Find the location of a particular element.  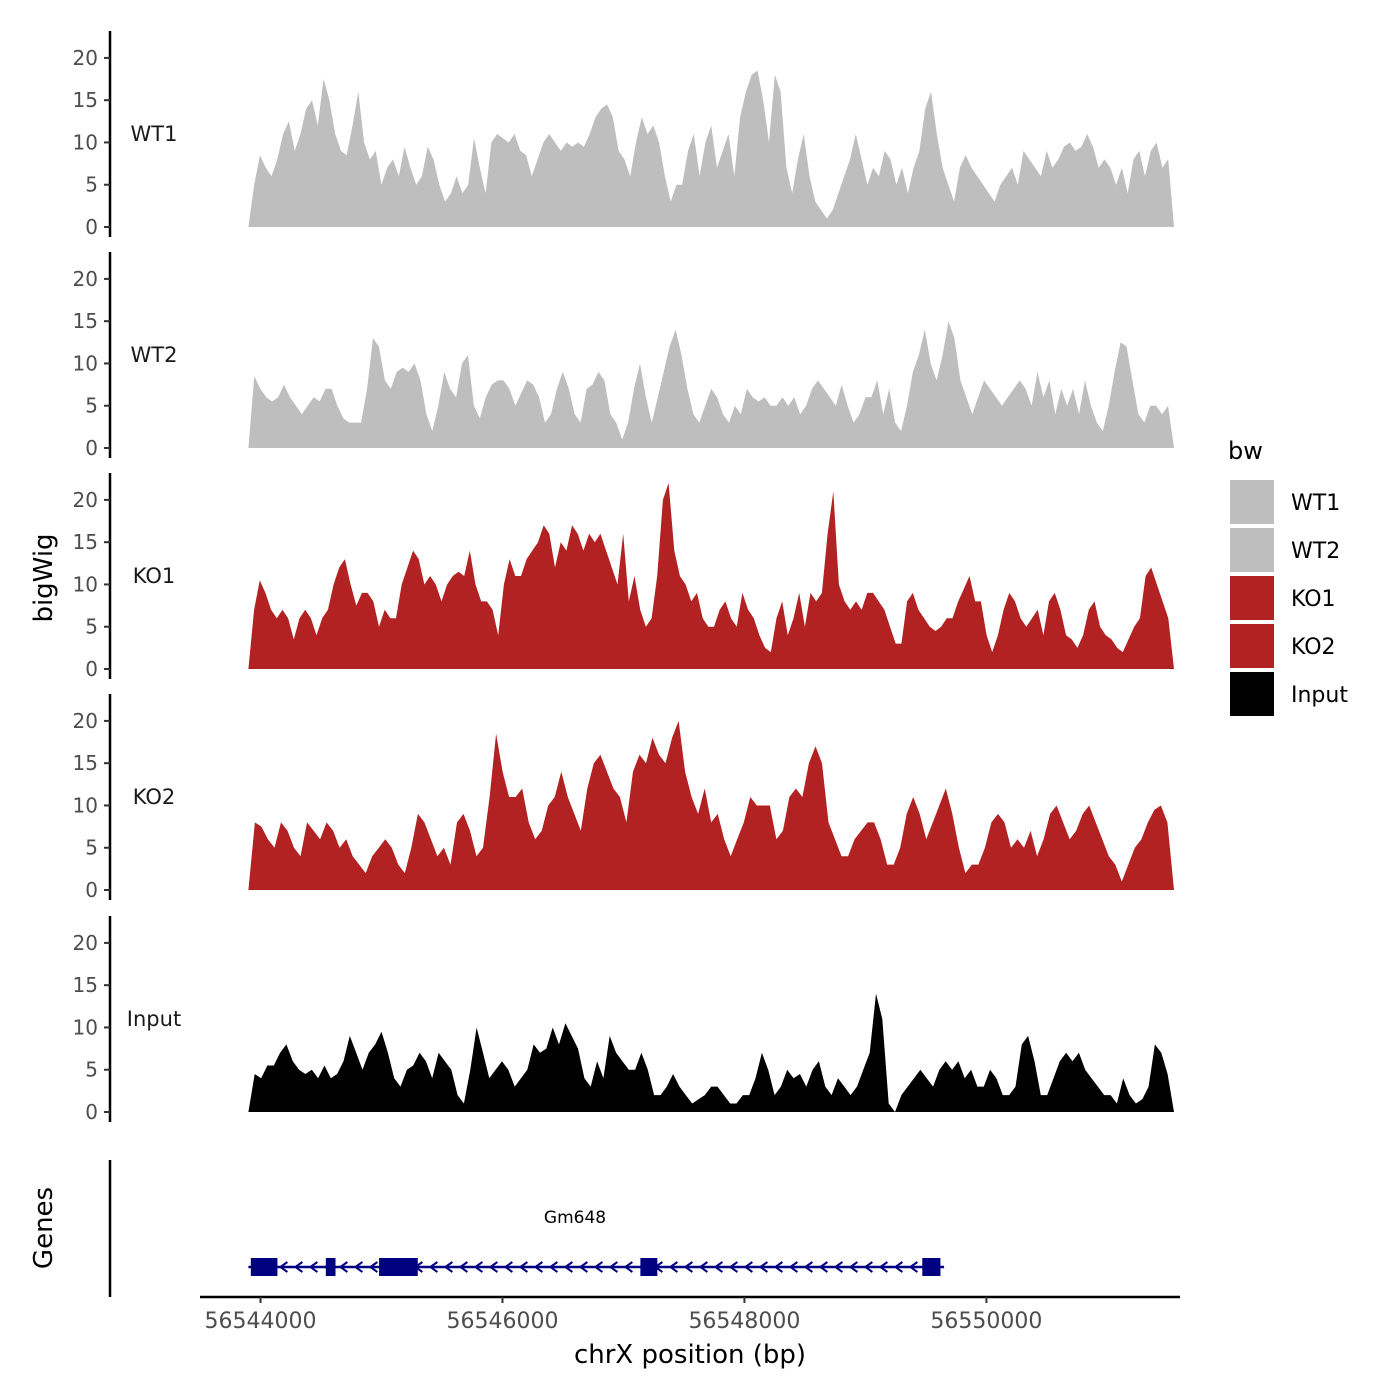

track-label: WT1 is located at coordinates (154, 134).